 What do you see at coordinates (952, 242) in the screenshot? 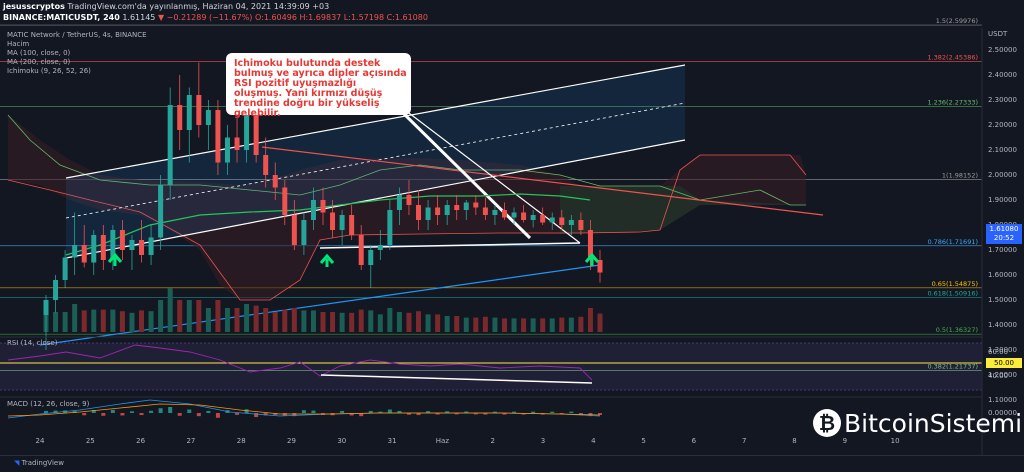
I see `fib-label: 0.786(1.71691)` at bounding box center [952, 242].